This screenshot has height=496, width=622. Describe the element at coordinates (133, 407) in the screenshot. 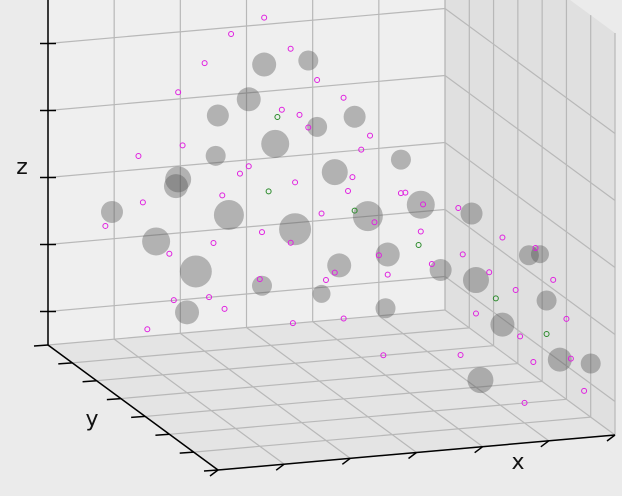

I see `y-axis` at that location.